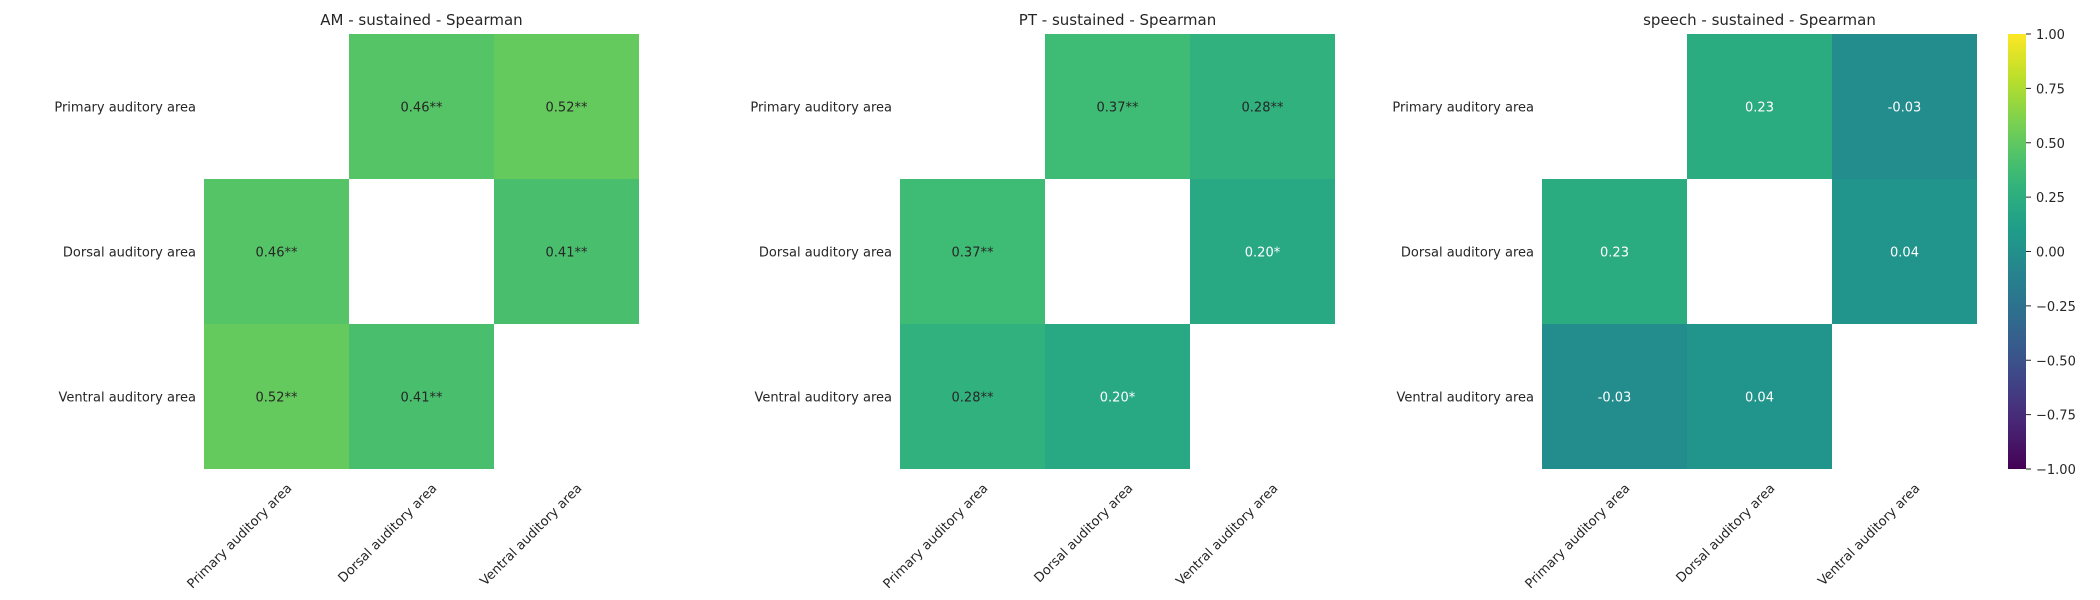 This screenshot has height=600, width=2100. Describe the element at coordinates (2056, 416) in the screenshot. I see `colorbar-tick-label: −0.75` at that location.